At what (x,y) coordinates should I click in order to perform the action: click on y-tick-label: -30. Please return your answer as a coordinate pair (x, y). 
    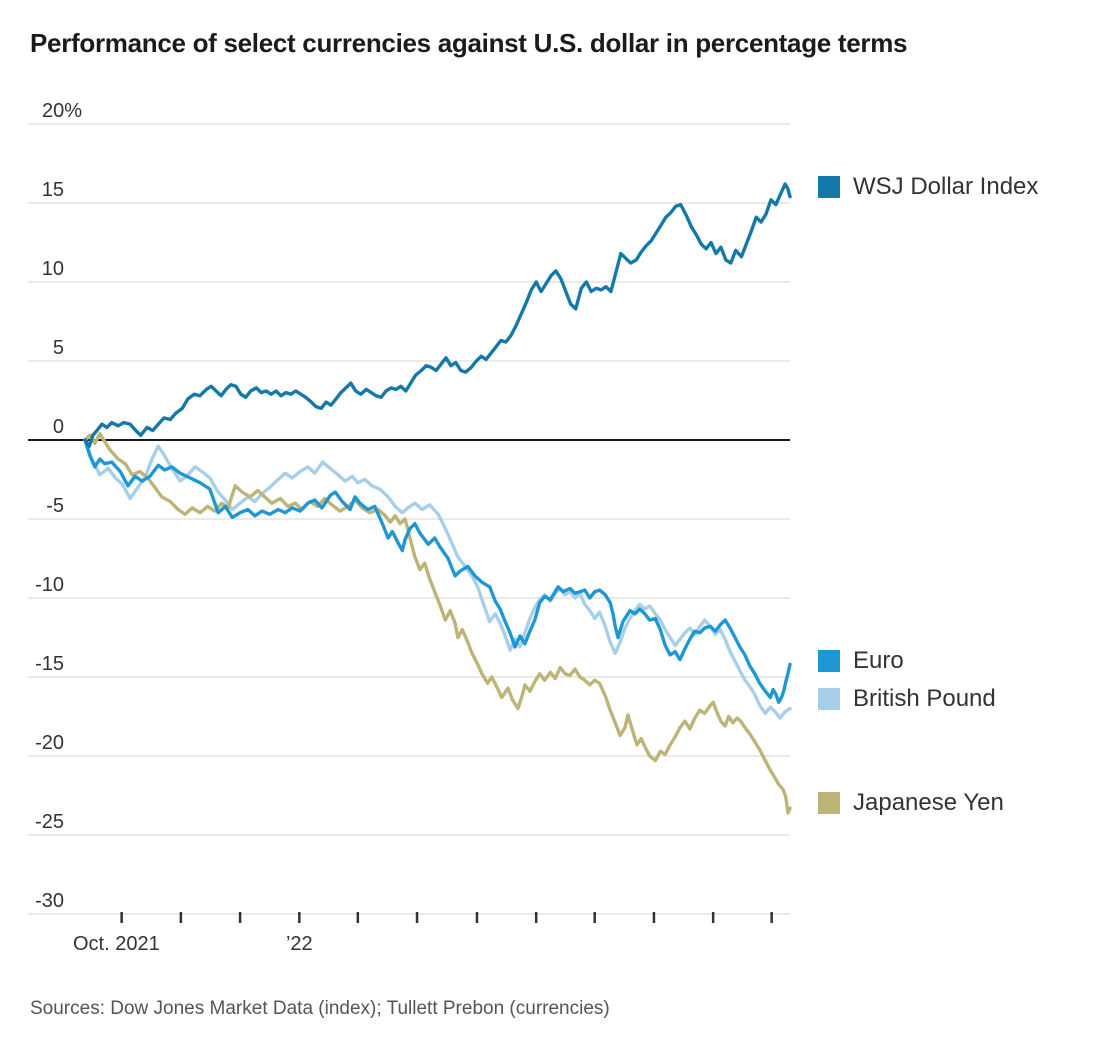
    Looking at the image, I should click on (49, 901).